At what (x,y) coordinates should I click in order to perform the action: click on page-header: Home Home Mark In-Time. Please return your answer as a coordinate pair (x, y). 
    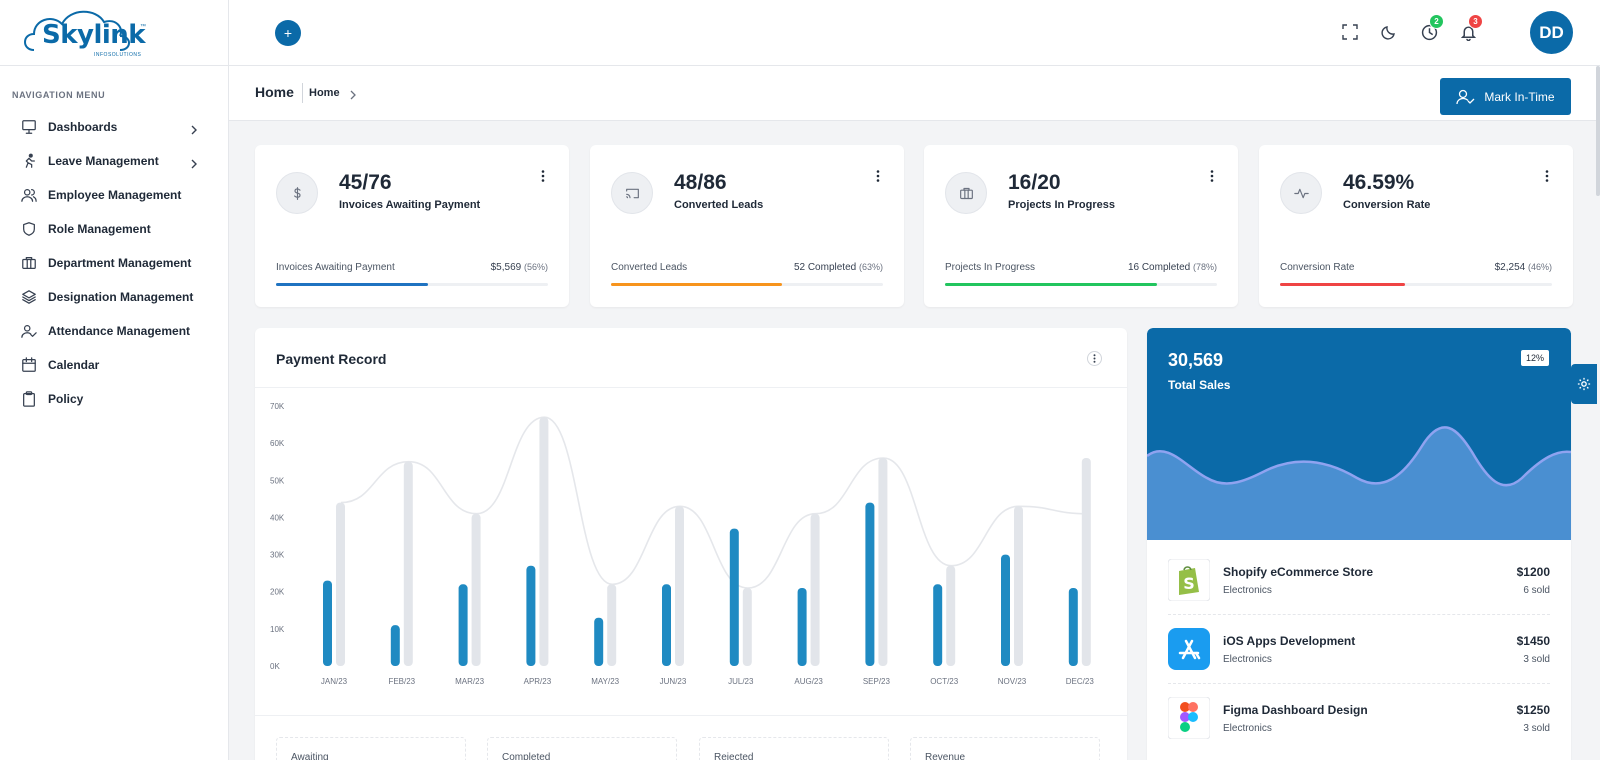
    Looking at the image, I should click on (914, 93).